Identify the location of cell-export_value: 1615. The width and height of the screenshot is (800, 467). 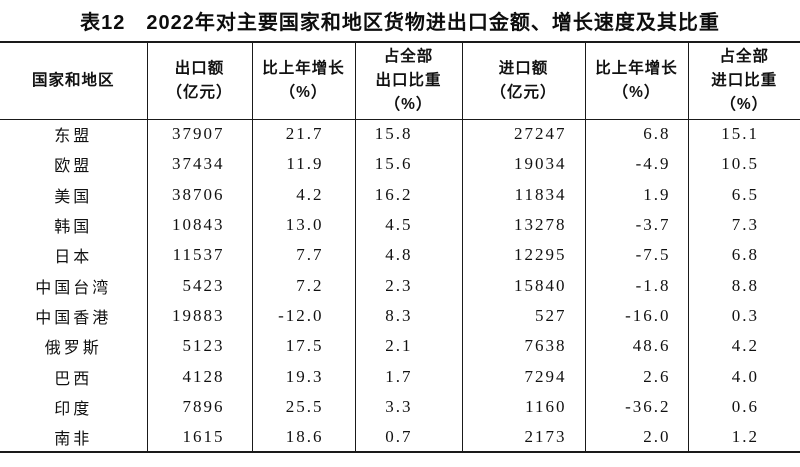
(199, 437).